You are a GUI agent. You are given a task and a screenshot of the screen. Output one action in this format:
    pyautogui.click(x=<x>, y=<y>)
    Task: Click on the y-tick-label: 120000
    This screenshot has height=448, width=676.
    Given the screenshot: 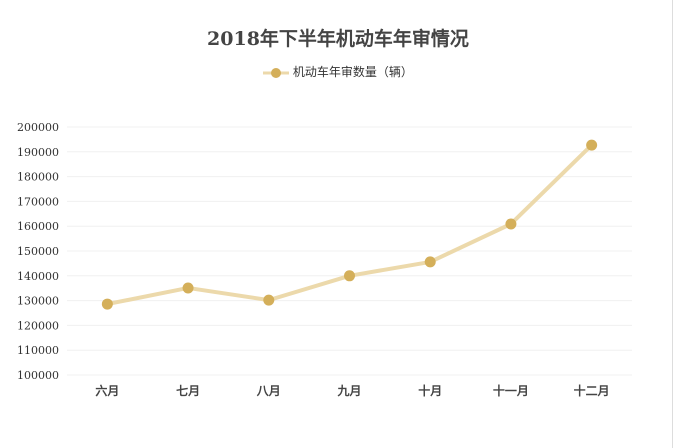 What is the action you would take?
    pyautogui.click(x=38, y=325)
    